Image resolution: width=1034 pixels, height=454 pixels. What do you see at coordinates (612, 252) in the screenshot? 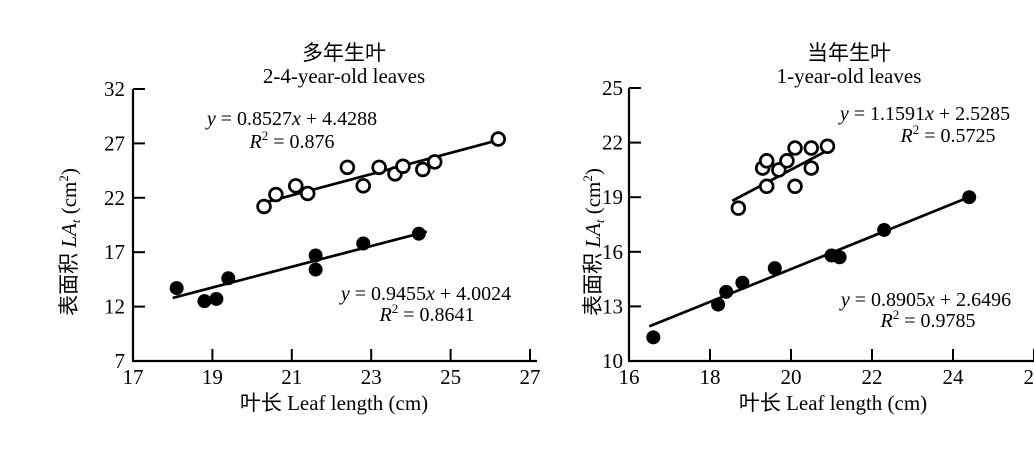
I see `y-tick-label: 16` at bounding box center [612, 252].